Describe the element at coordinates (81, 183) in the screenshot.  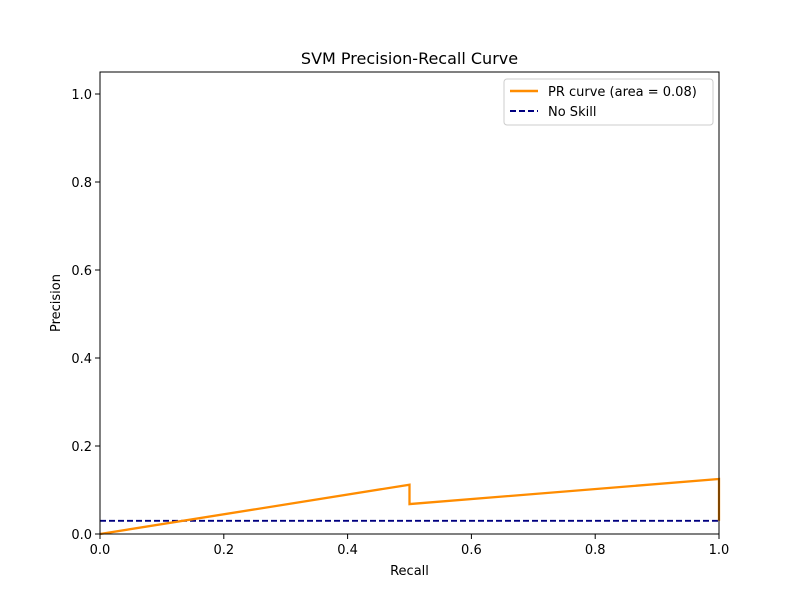
I see `y-tick-label: 0.8` at that location.